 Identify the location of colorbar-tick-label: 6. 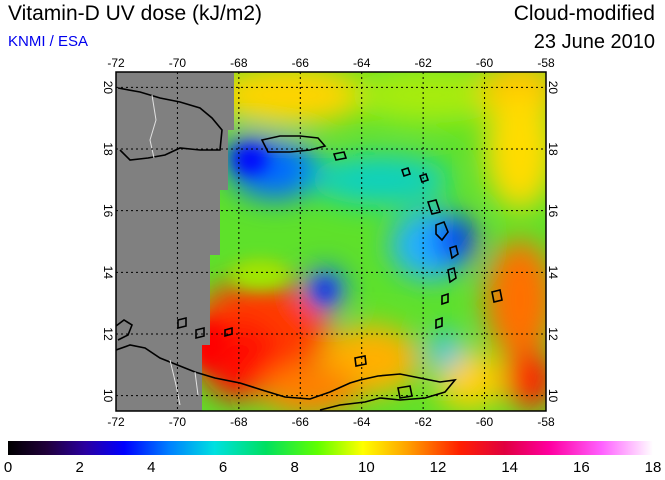
(223, 467).